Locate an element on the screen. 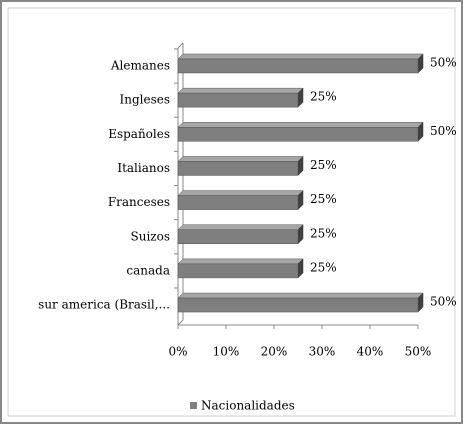 This screenshot has height=424, width=463. x-tick-label: 10% is located at coordinates (226, 352).